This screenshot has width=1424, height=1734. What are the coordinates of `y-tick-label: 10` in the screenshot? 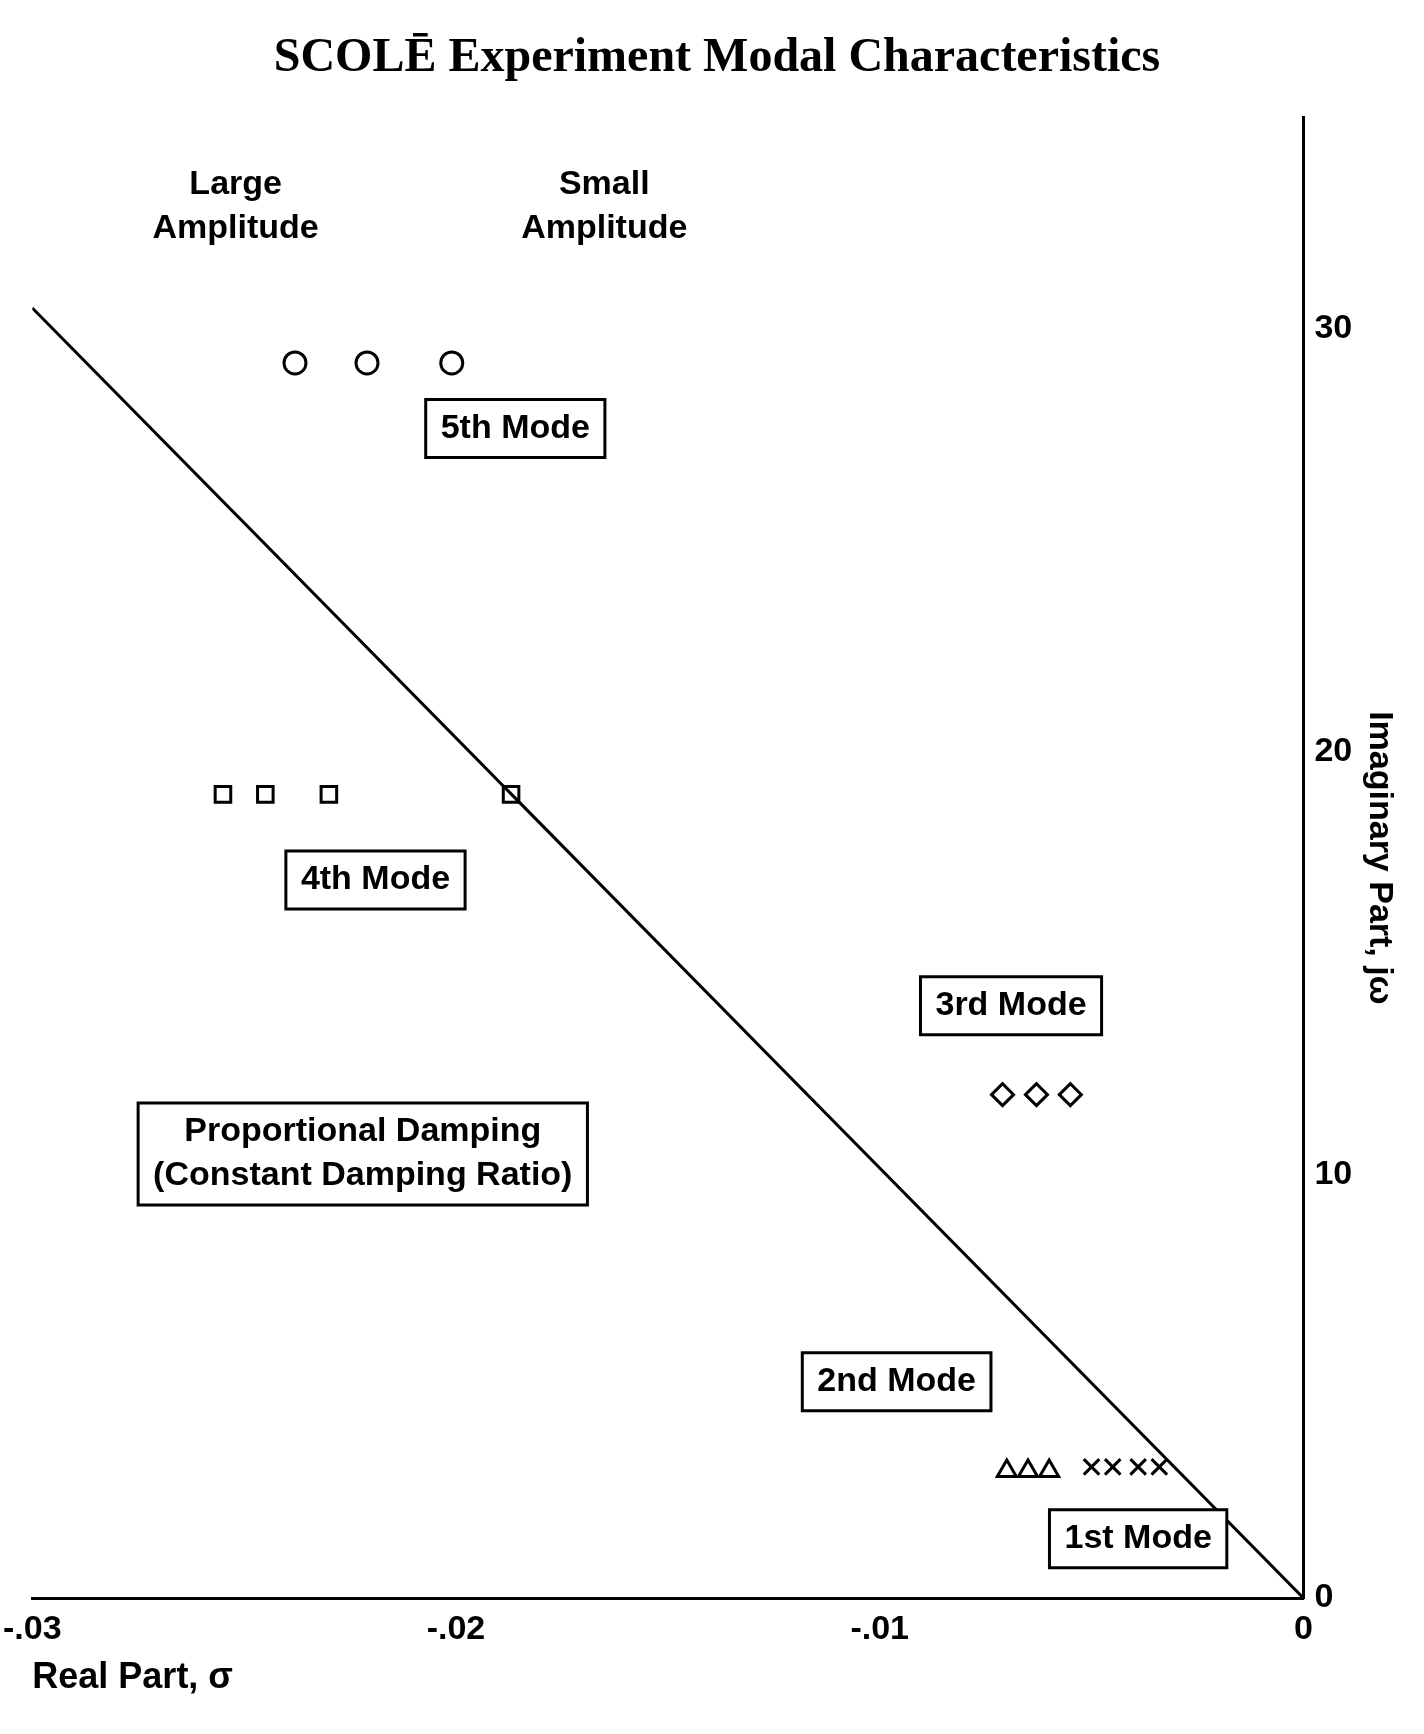 It's located at (1333, 1172).